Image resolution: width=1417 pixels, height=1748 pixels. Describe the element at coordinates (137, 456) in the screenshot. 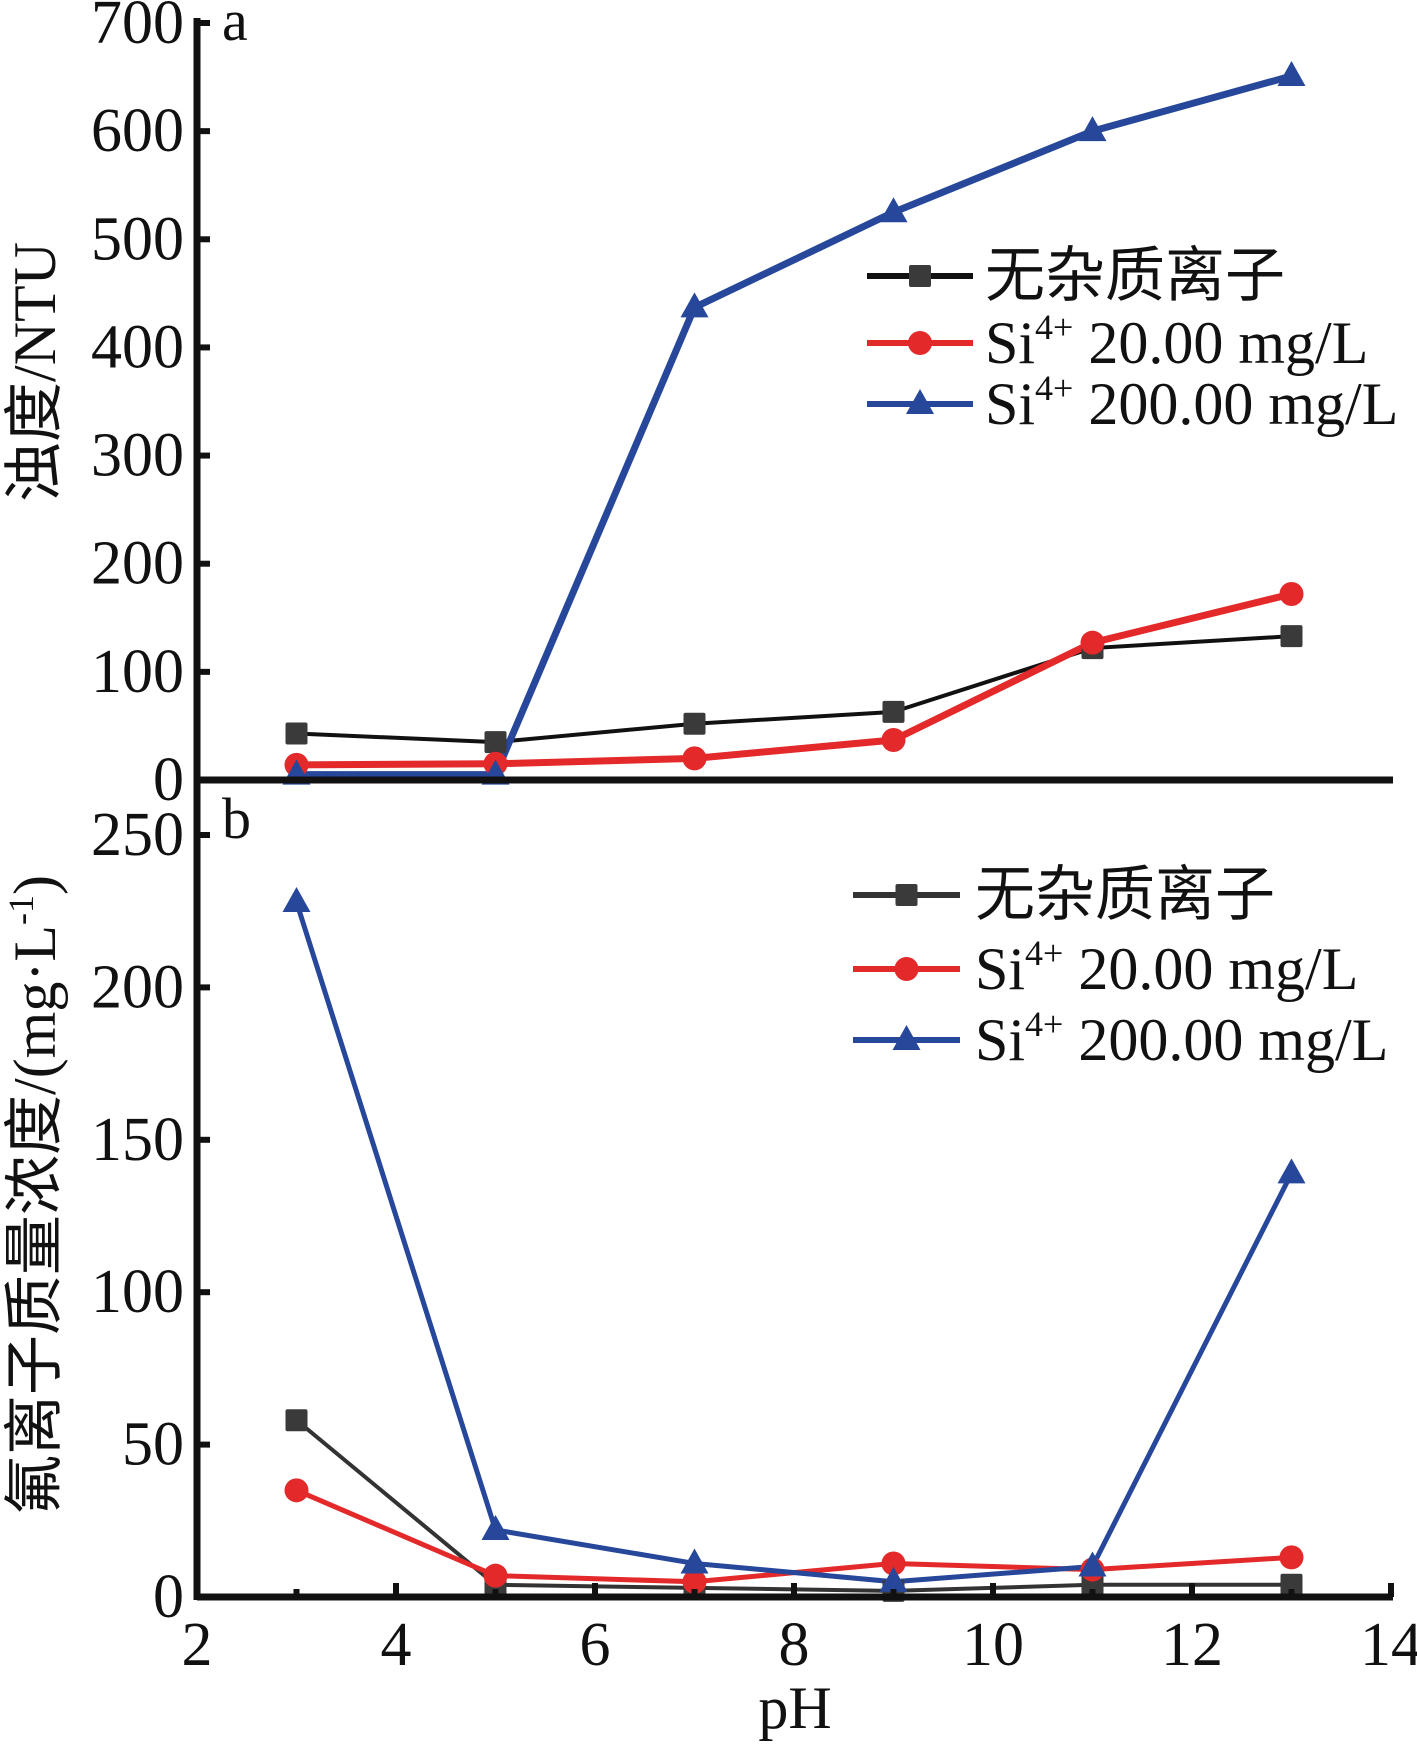

I see `y-tick-label: 300` at that location.